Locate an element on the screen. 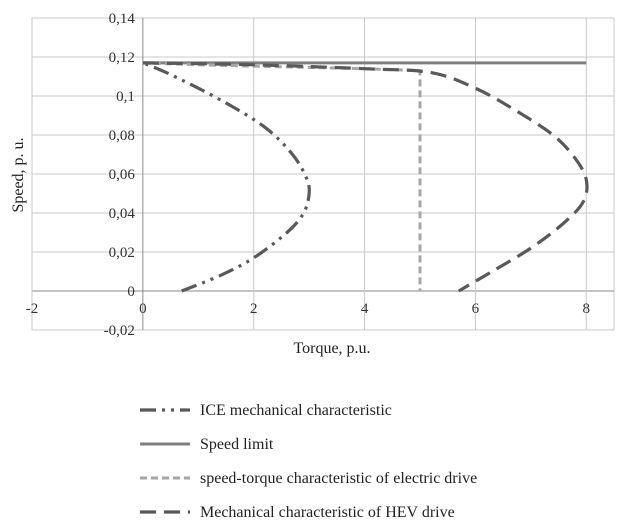  x-tick-label: -2 is located at coordinates (32, 309).